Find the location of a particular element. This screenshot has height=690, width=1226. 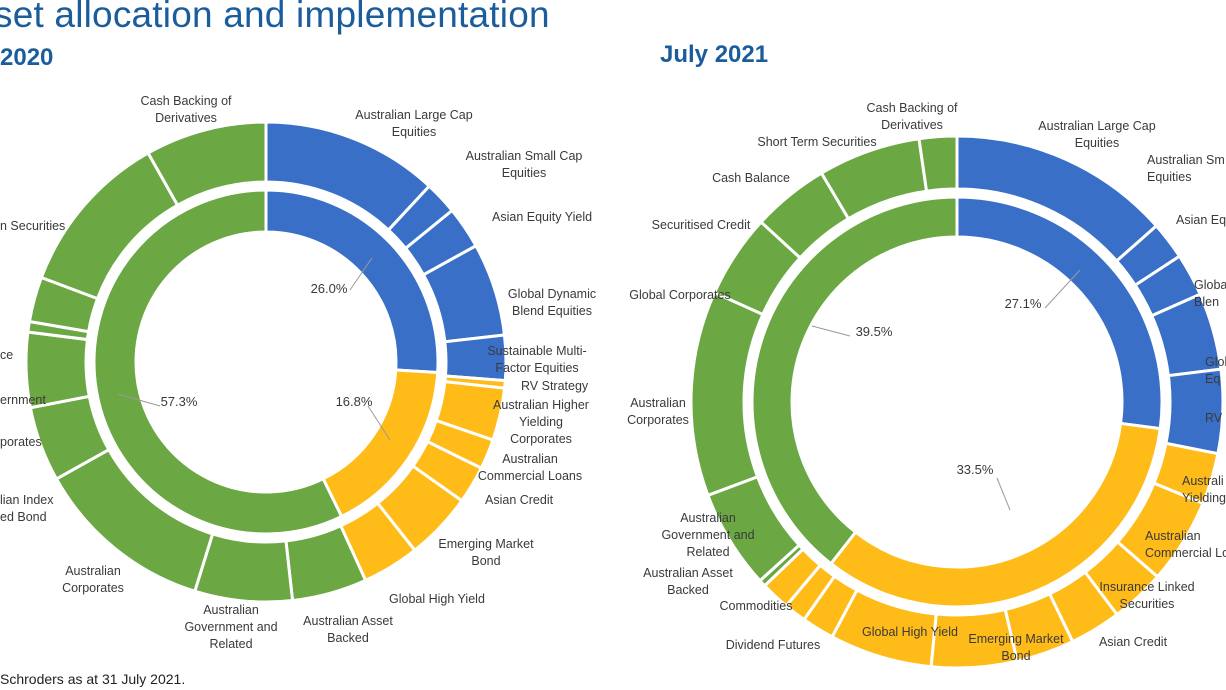

percent-label: 16.8% is located at coordinates (354, 401).